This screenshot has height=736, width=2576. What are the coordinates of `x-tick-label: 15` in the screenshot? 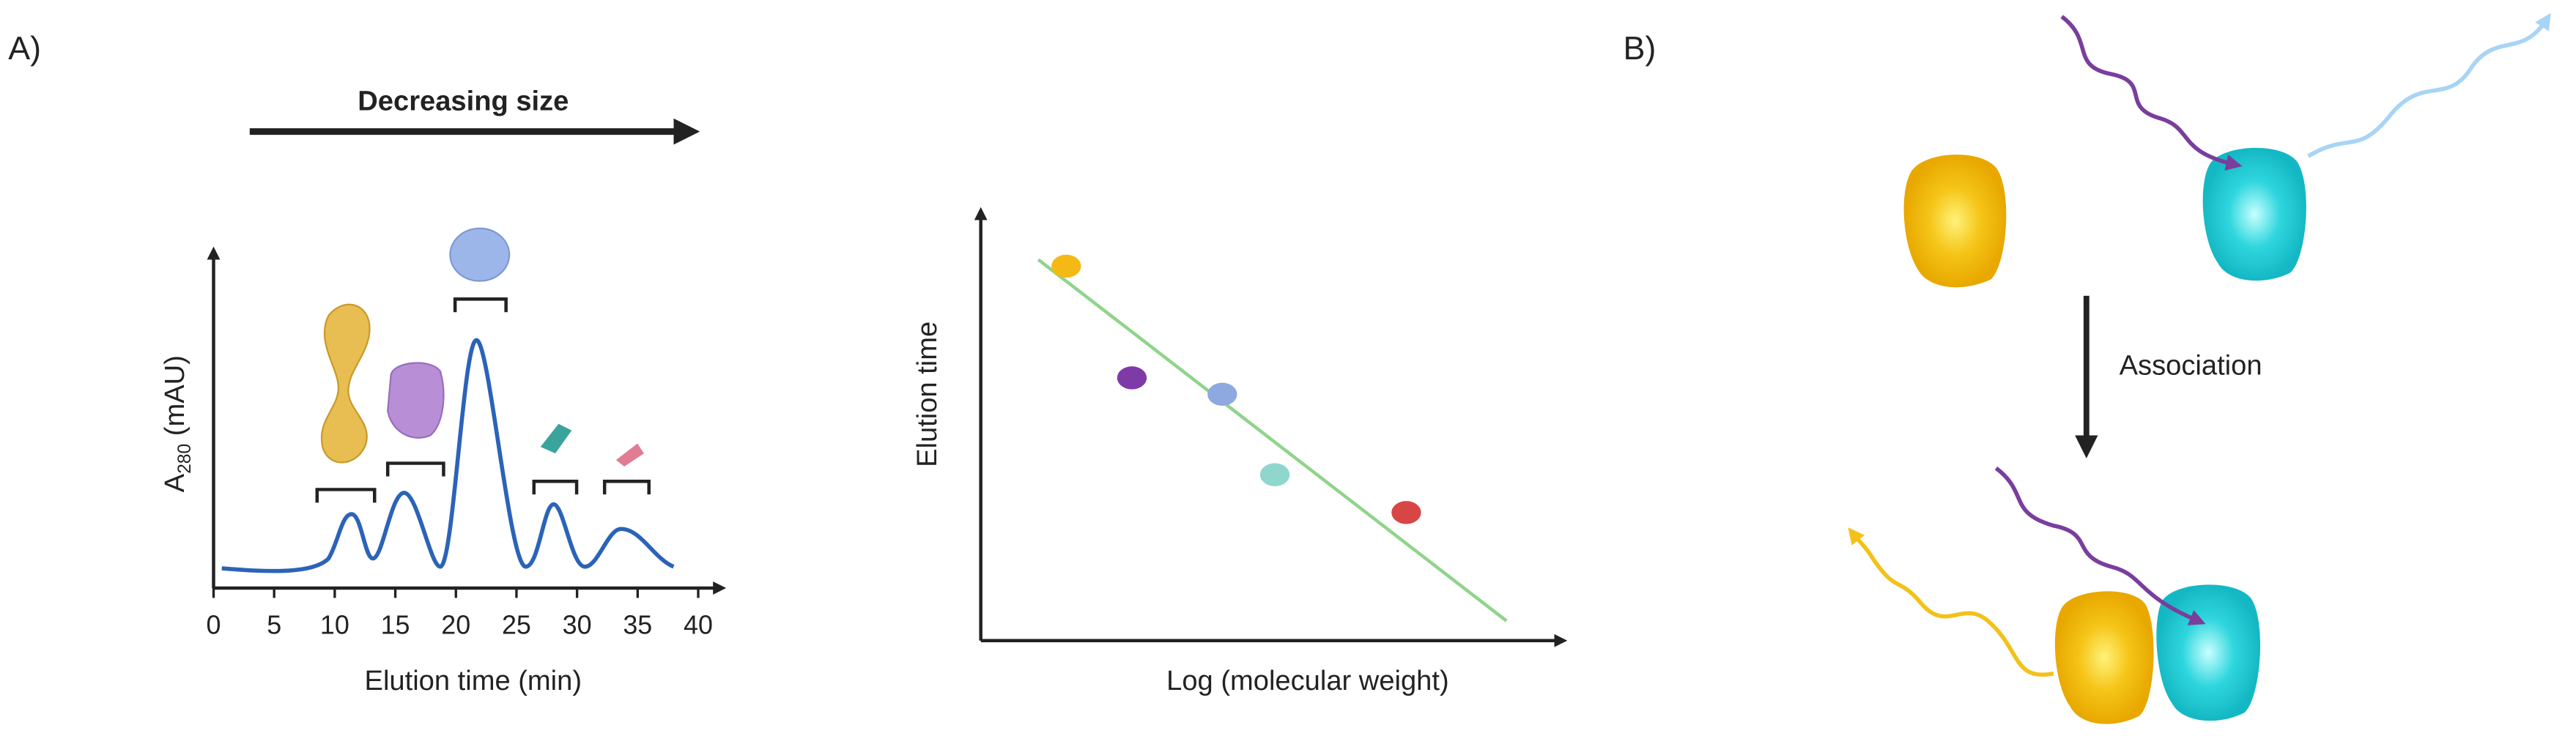 It's located at (395, 625).